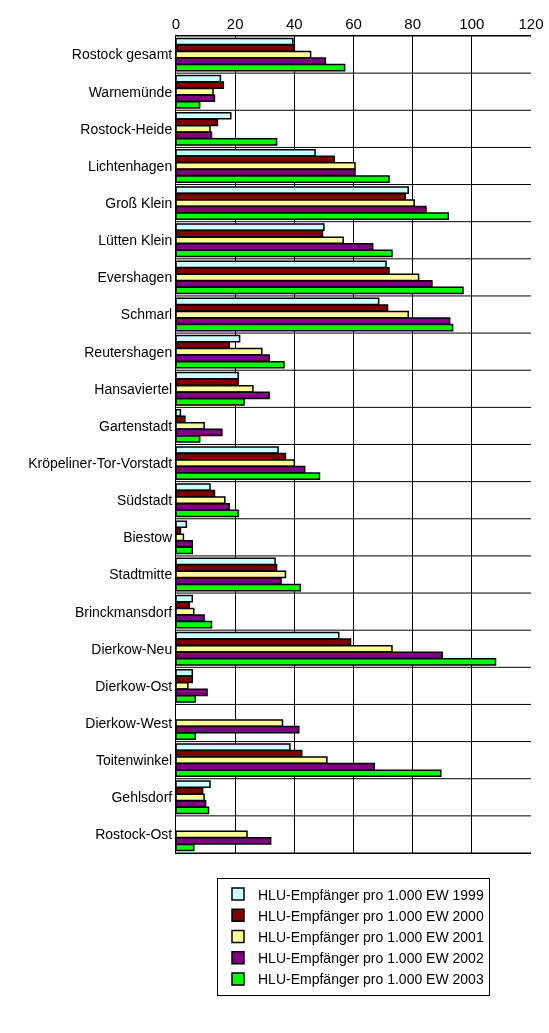 The width and height of the screenshot is (549, 1033). I want to click on legend-label: HLU-Empfänger pro 1.000 EW 2000, so click(371, 915).